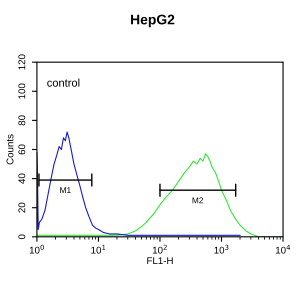 The image size is (305, 296). What do you see at coordinates (22, 207) in the screenshot?
I see `y-tick-label: 20` at bounding box center [22, 207].